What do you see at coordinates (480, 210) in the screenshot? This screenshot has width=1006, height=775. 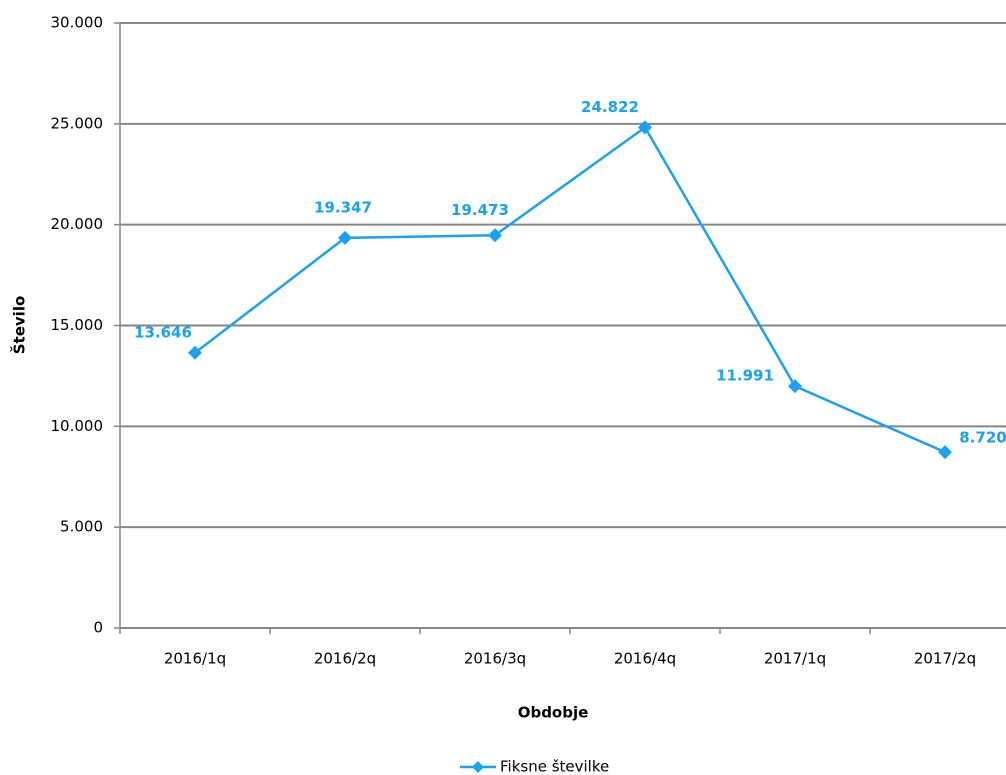 I see `data-label: 19.473` at bounding box center [480, 210].